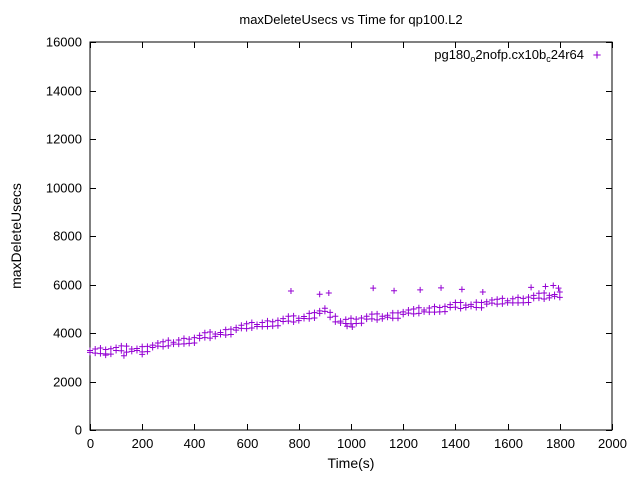 The image size is (640, 480). I want to click on y-tick-label: 4000, so click(67, 333).